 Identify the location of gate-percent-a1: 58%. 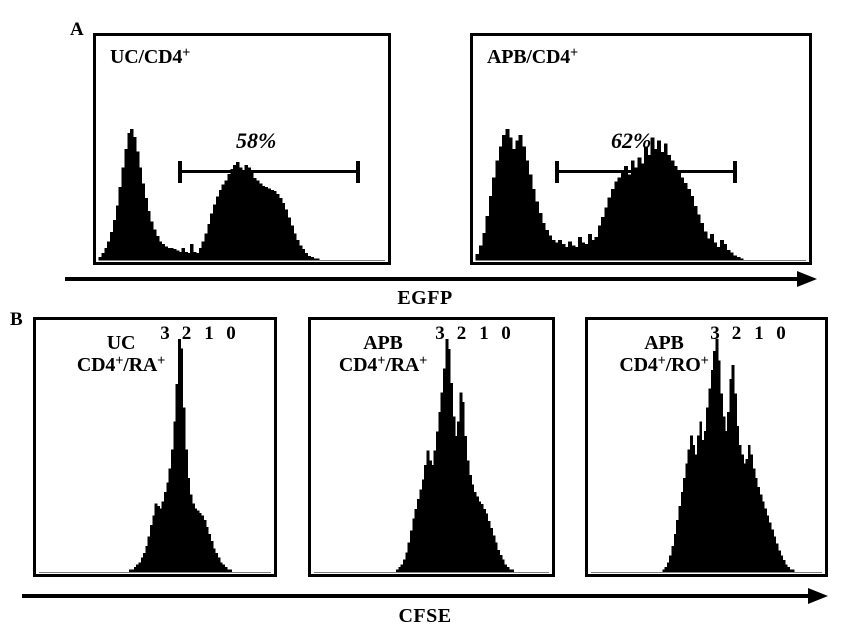
(256, 140).